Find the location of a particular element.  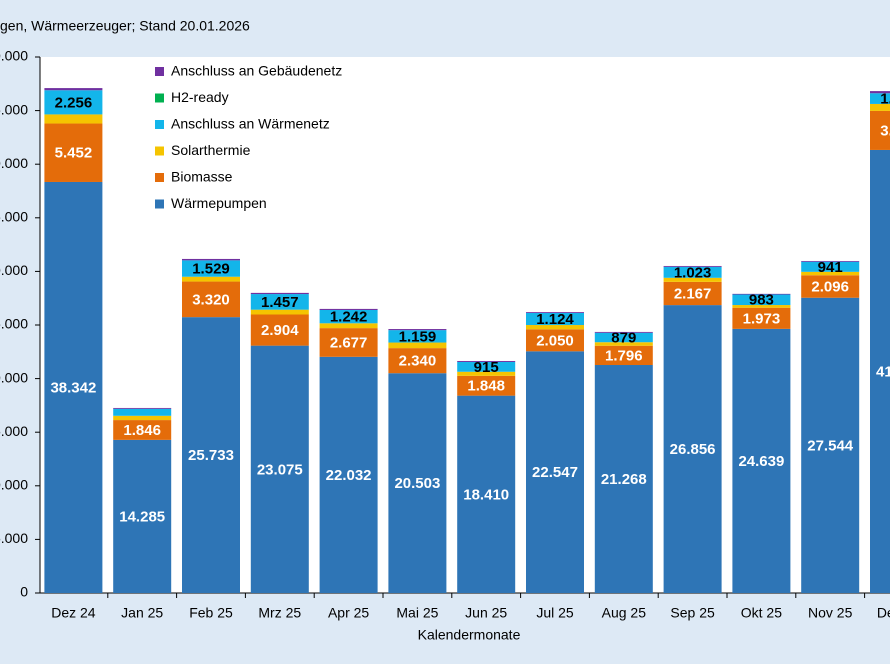

y-tick-label: 50.000 is located at coordinates (14, 56).